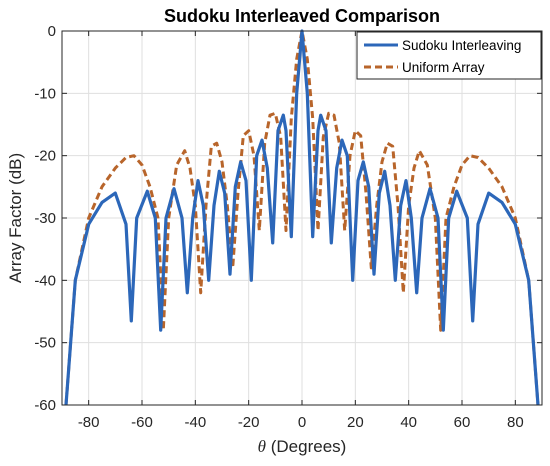 The height and width of the screenshot is (466, 550). I want to click on y-tick-label: -60, so click(45, 405).